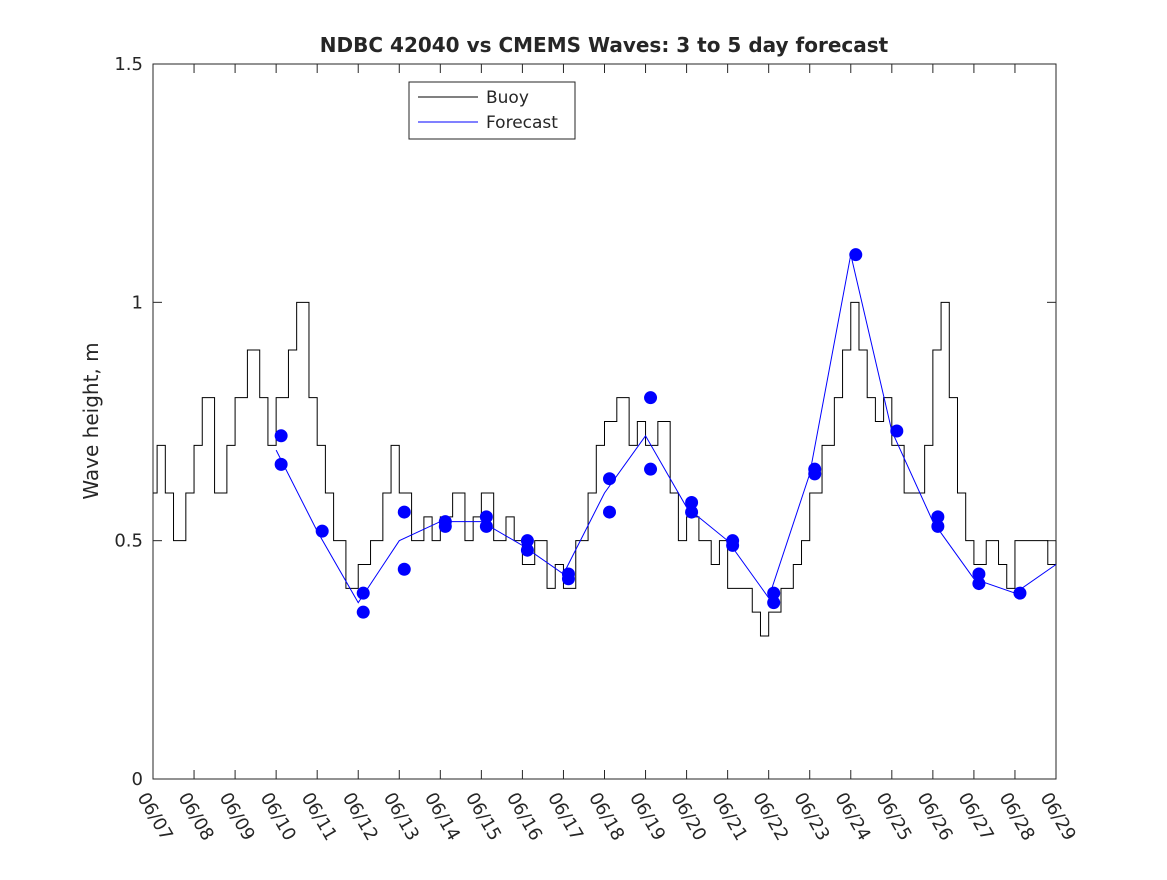 The width and height of the screenshot is (1167, 880). What do you see at coordinates (507, 98) in the screenshot?
I see `legend-label-buoy: Buoy` at bounding box center [507, 98].